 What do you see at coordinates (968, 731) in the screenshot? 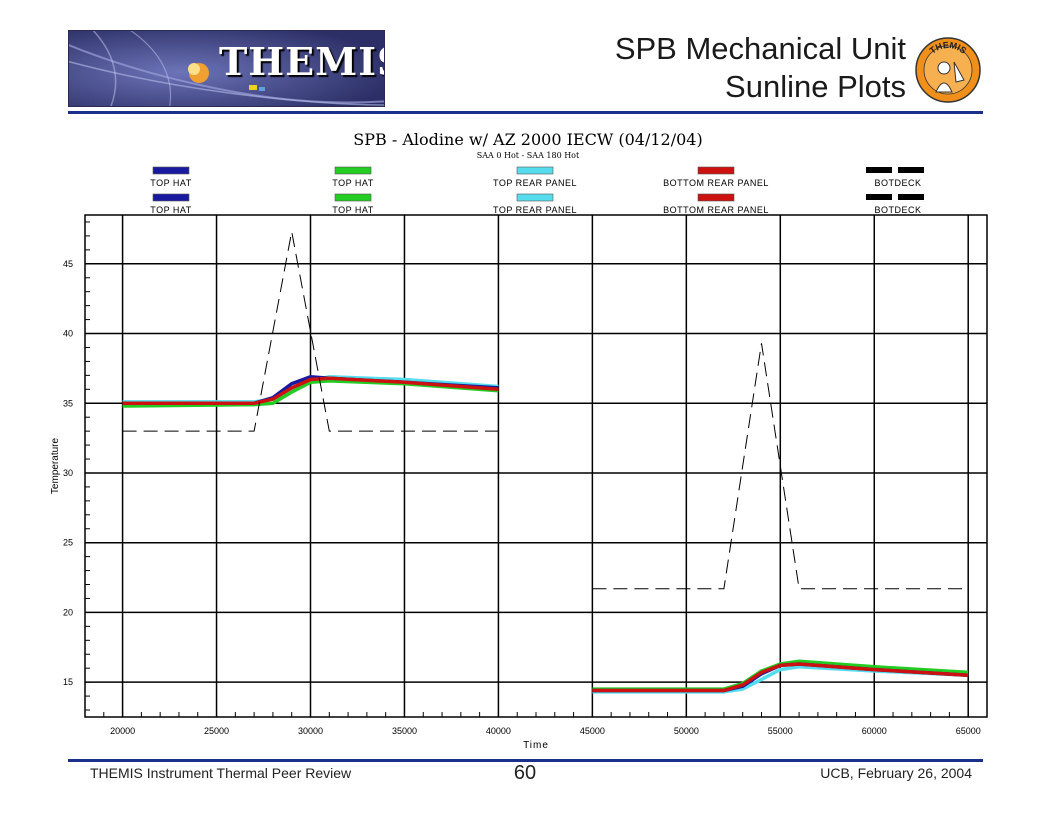
I see `x-tick-label: 65000` at bounding box center [968, 731].